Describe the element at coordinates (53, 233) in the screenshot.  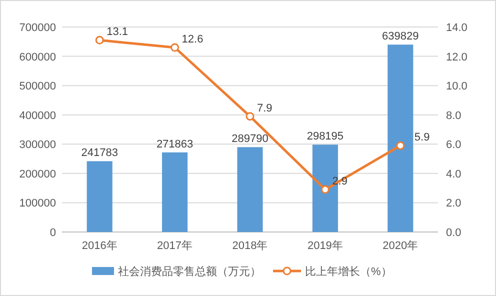
I see `y-tick-label: 0` at that location.